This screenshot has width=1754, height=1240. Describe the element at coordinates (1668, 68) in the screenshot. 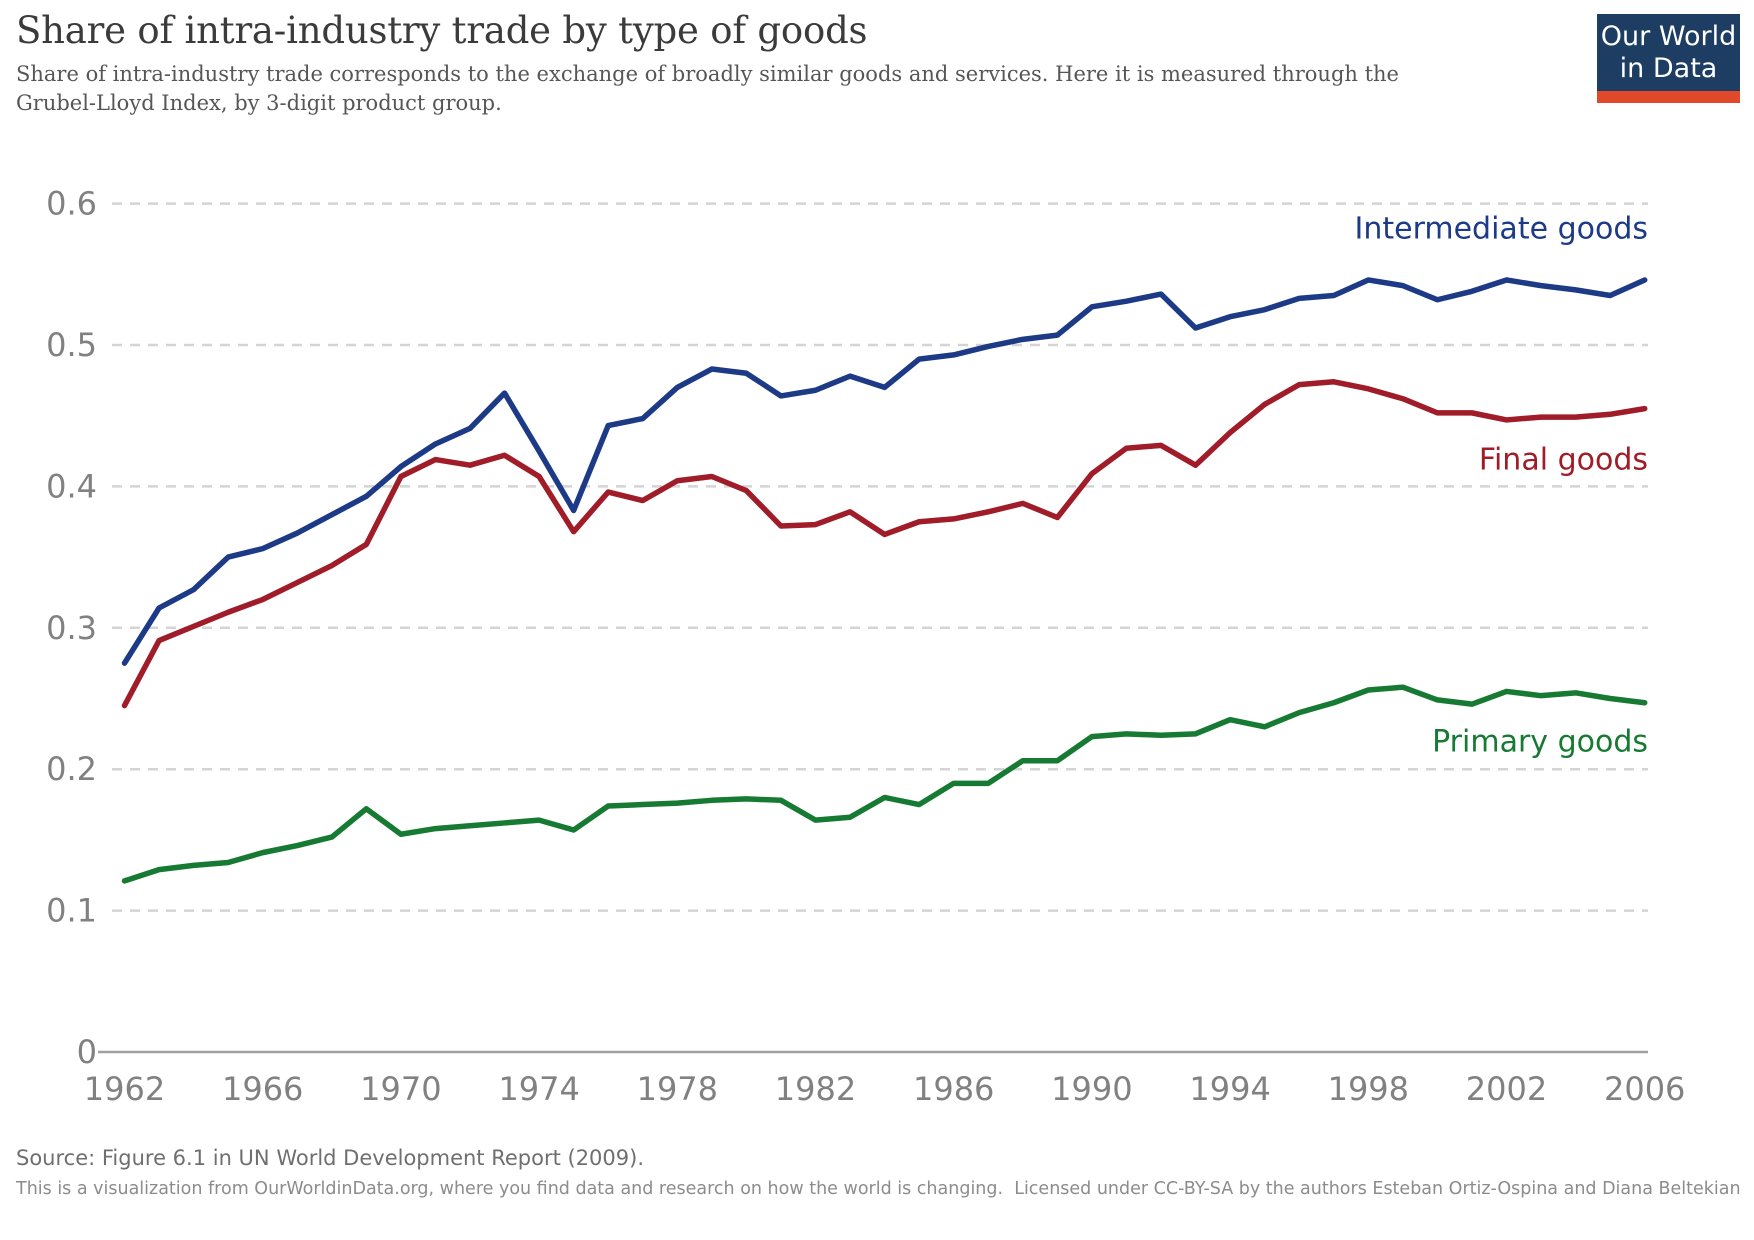

I see `owid-logo-line-2: in Data` at that location.